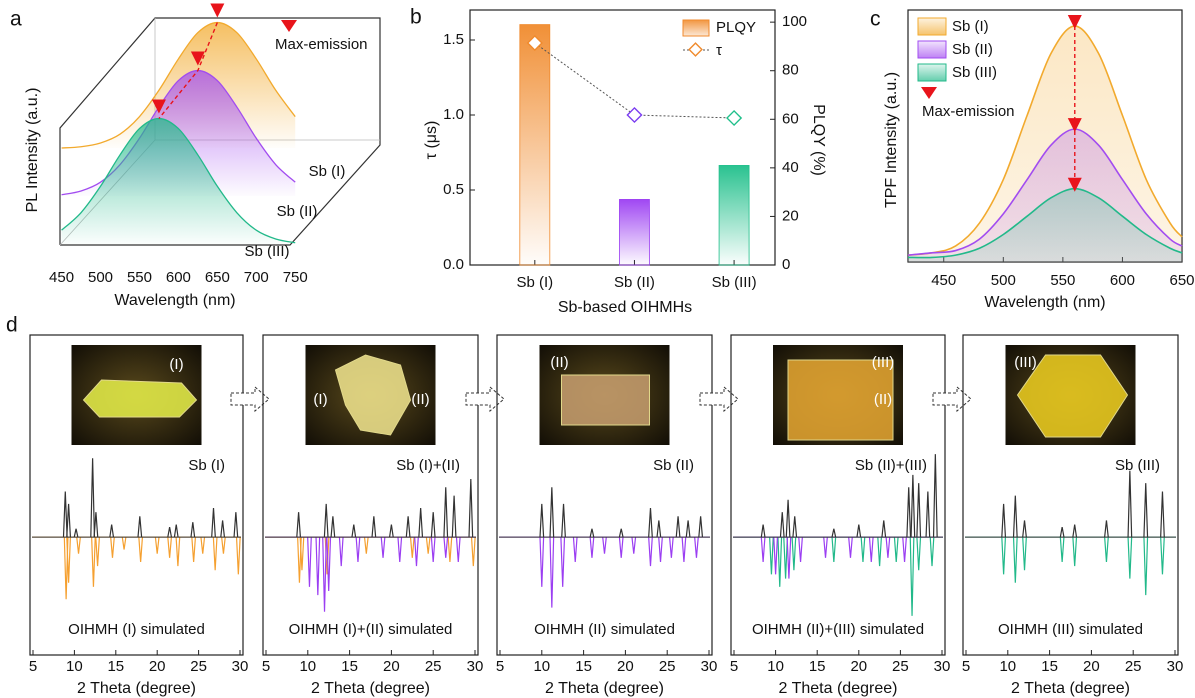 The width and height of the screenshot is (1195, 698). Describe the element at coordinates (790, 118) in the screenshot. I see `y2-tick-label: 60` at that location.